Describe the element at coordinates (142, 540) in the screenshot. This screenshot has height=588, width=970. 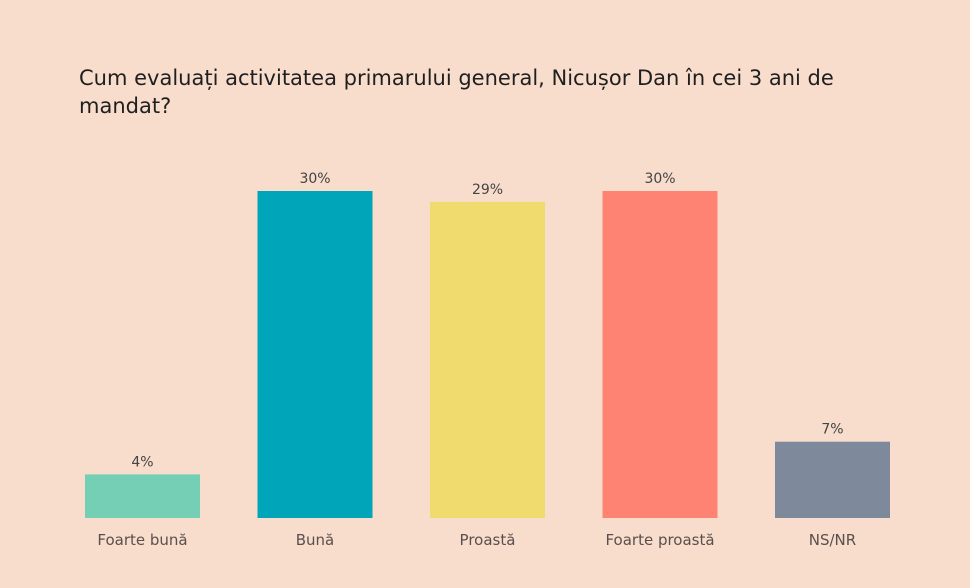
I see `category-label: Foarte bună` at that location.